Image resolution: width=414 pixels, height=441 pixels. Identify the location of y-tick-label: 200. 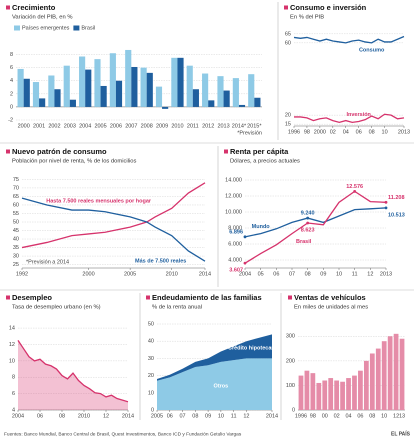
(290, 361).